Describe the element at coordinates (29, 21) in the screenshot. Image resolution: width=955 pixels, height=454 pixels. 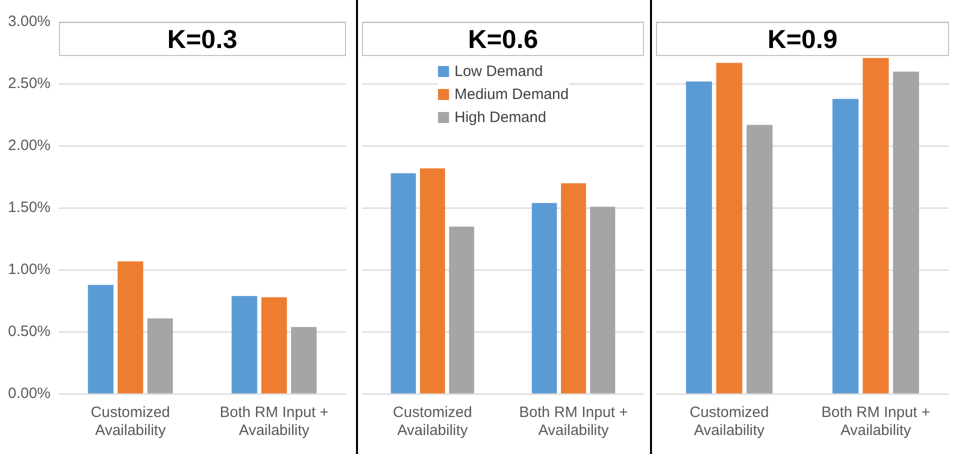
I see `y-tick-label: 3.00%` at that location.